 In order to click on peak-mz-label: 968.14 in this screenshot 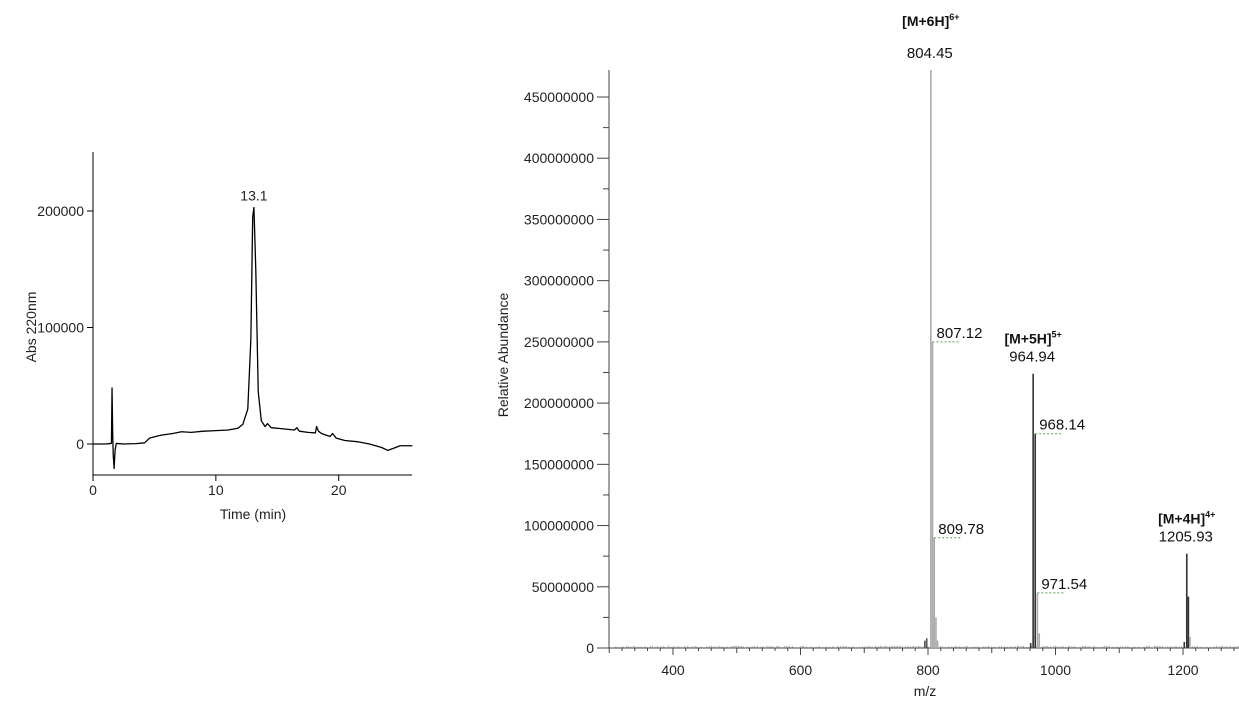, I will do `click(1062, 425)`.